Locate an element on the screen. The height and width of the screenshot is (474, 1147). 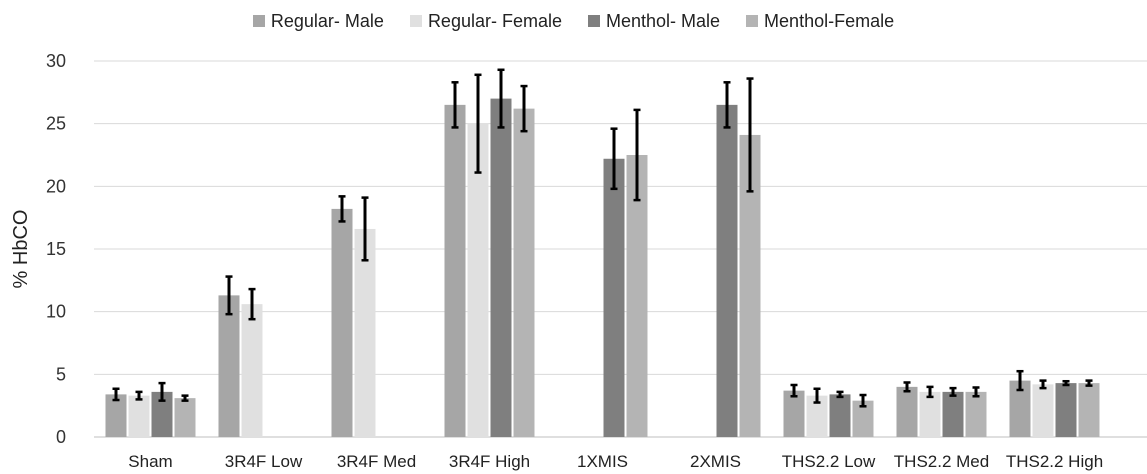
legend-item-regular-female: Regular- Female is located at coordinates (485, 21).